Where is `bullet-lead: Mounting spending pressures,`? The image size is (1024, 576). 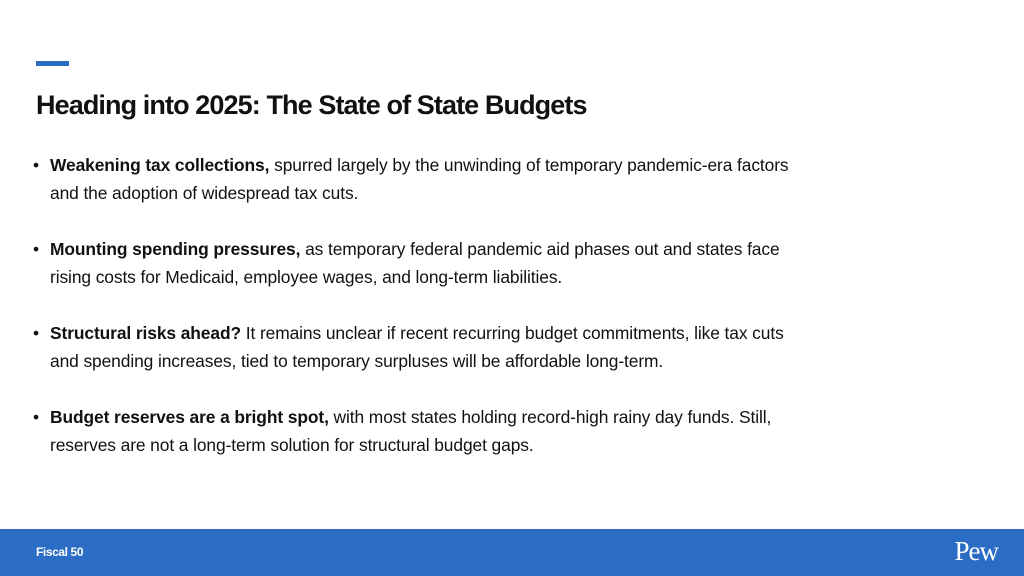 bullet-lead: Mounting spending pressures, is located at coordinates (175, 249).